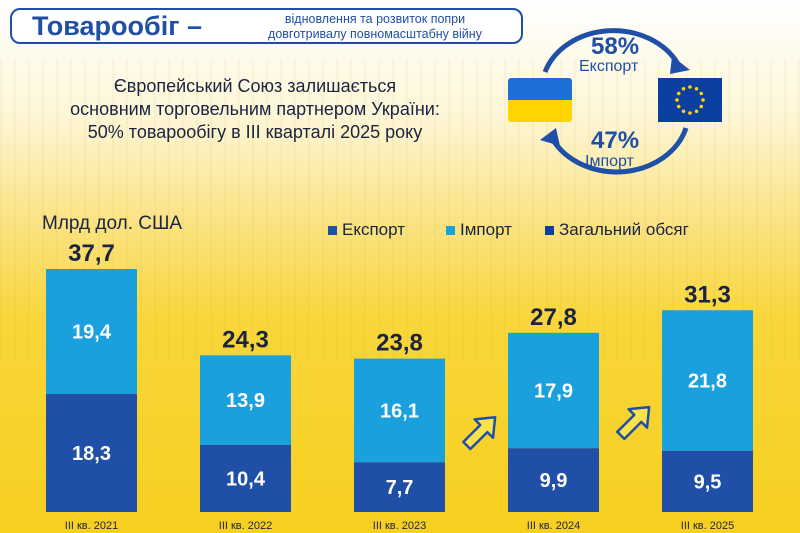 This screenshot has width=800, height=533. What do you see at coordinates (112, 223) in the screenshot?
I see `chart-unit-label: Млрд дол. США` at bounding box center [112, 223].